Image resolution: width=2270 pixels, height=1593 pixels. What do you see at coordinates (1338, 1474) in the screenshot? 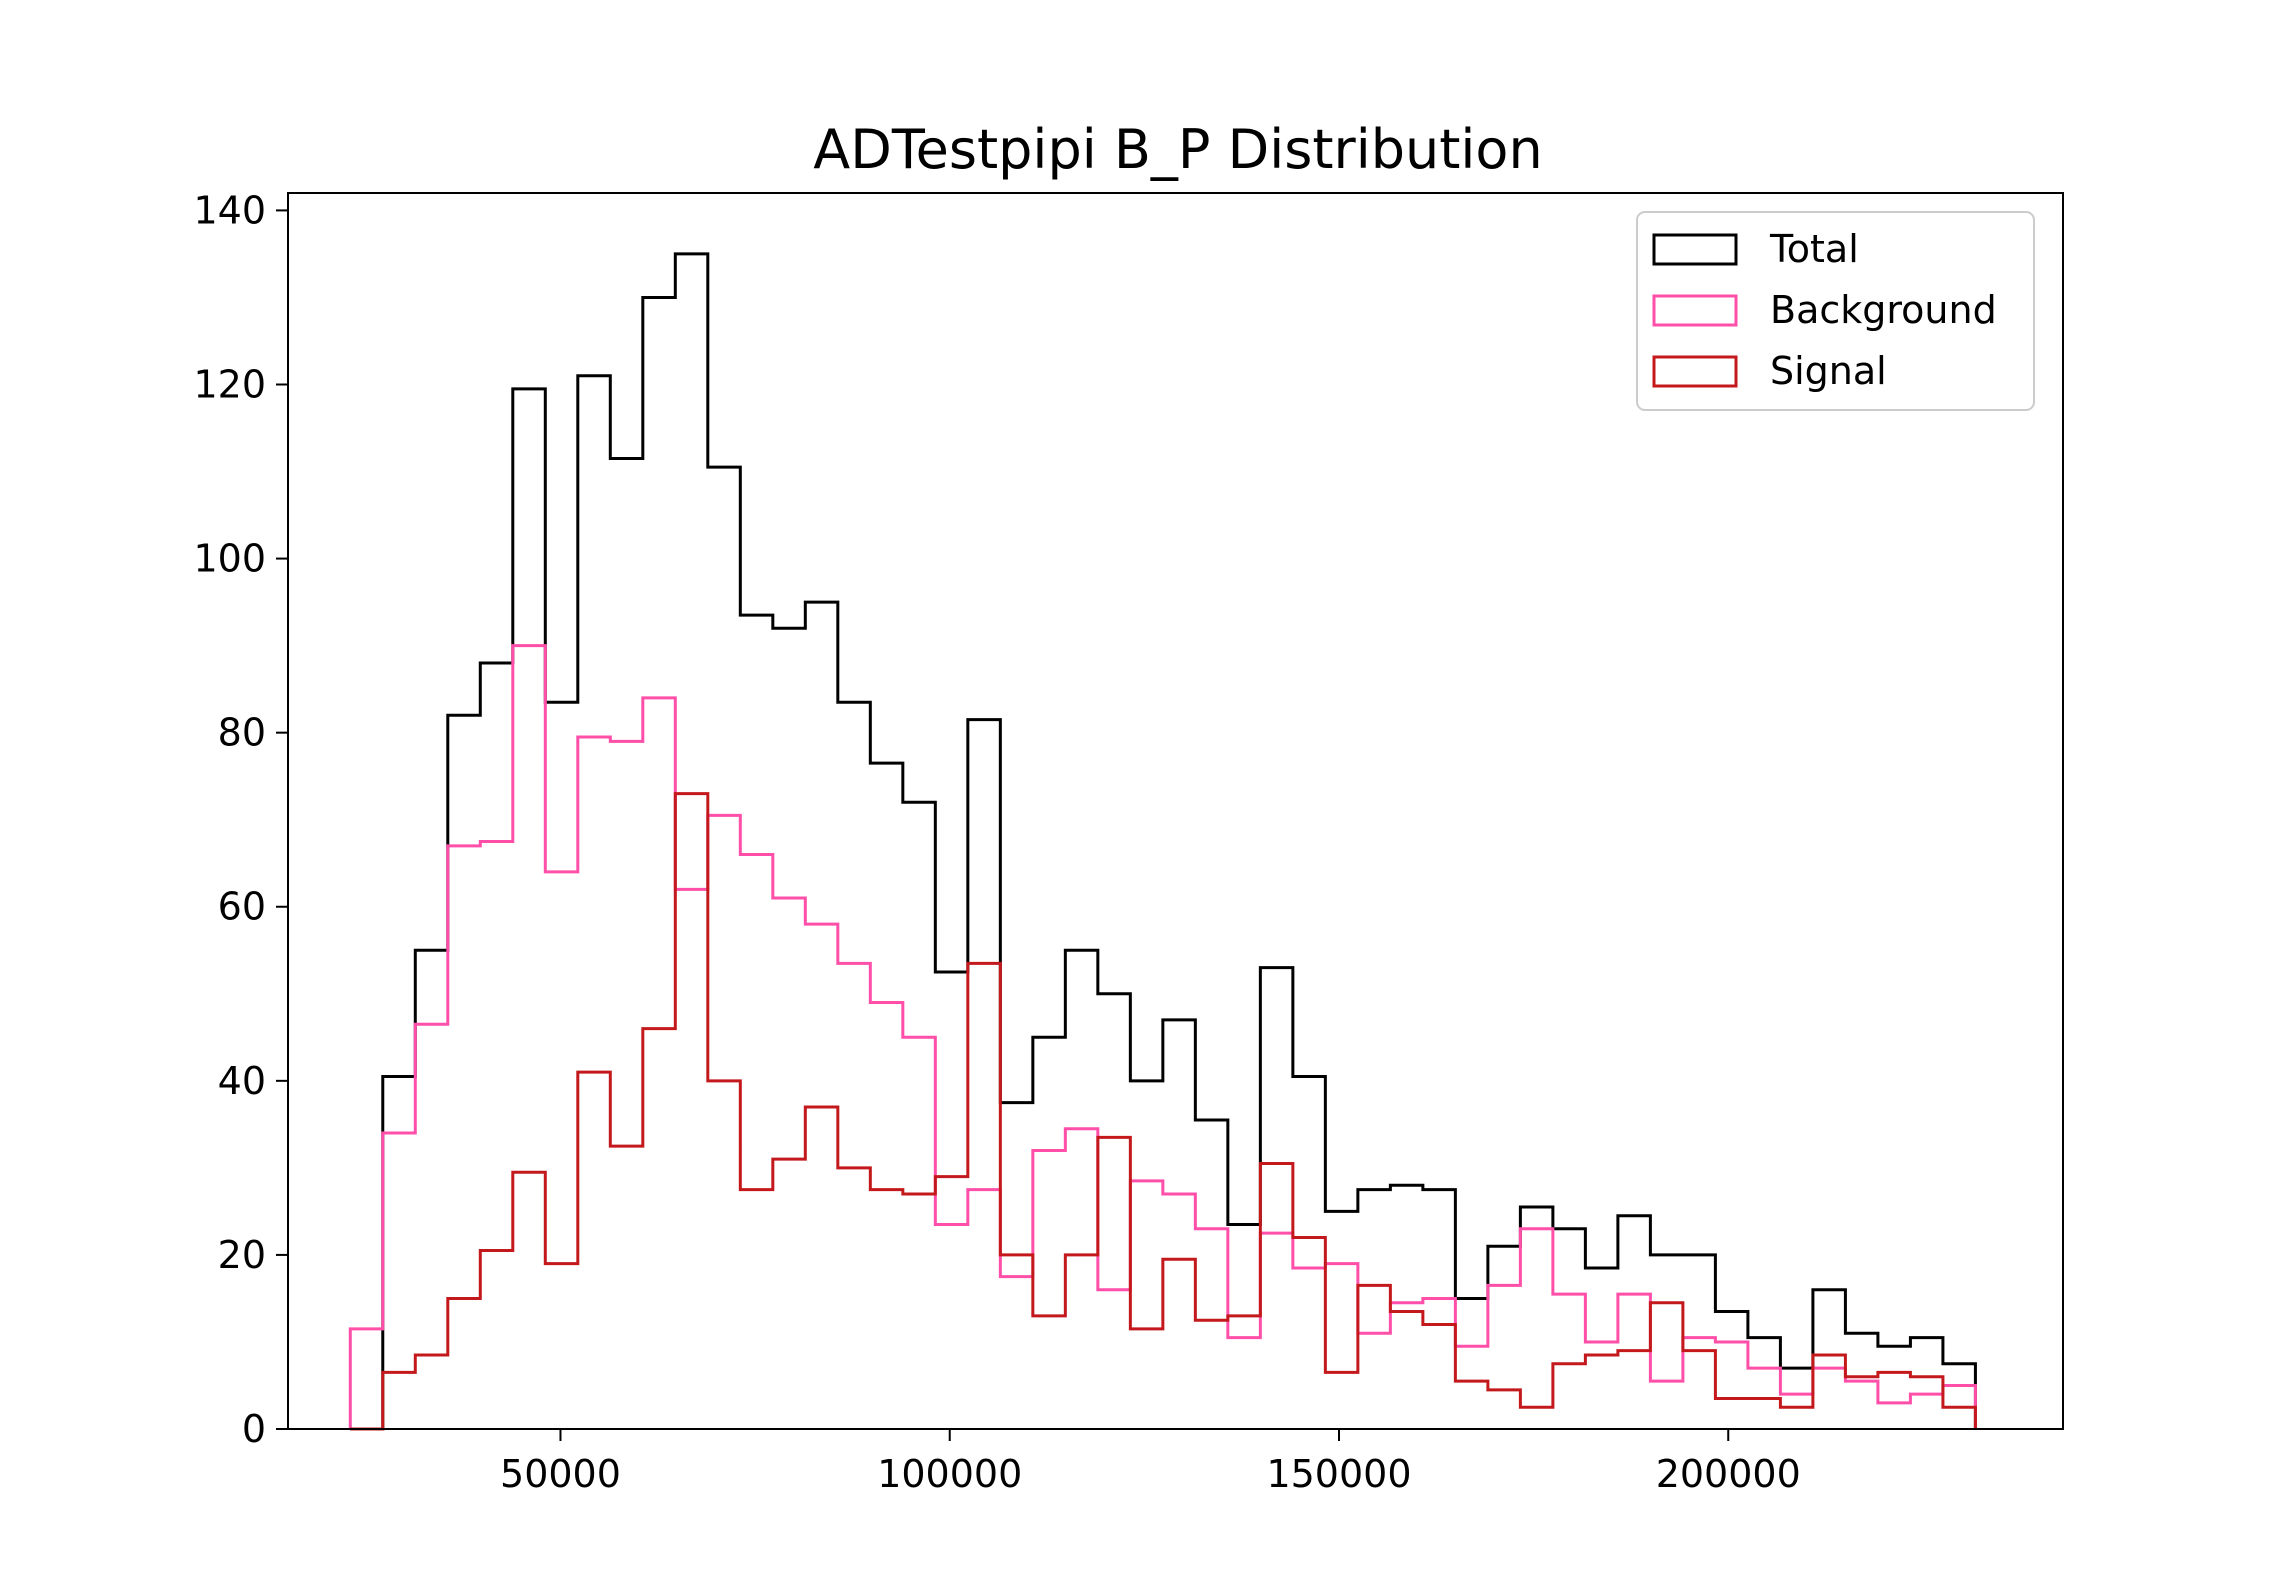
I see `x-tick-label: 150000` at bounding box center [1338, 1474].